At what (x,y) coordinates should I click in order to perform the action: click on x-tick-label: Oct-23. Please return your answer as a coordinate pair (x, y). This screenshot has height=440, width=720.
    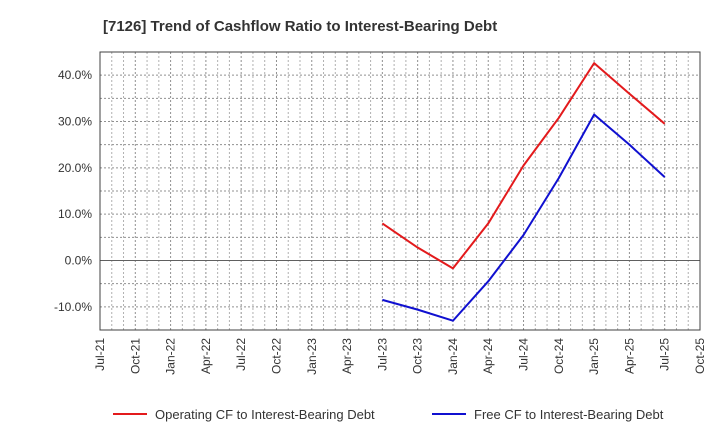
    Looking at the image, I should click on (418, 356).